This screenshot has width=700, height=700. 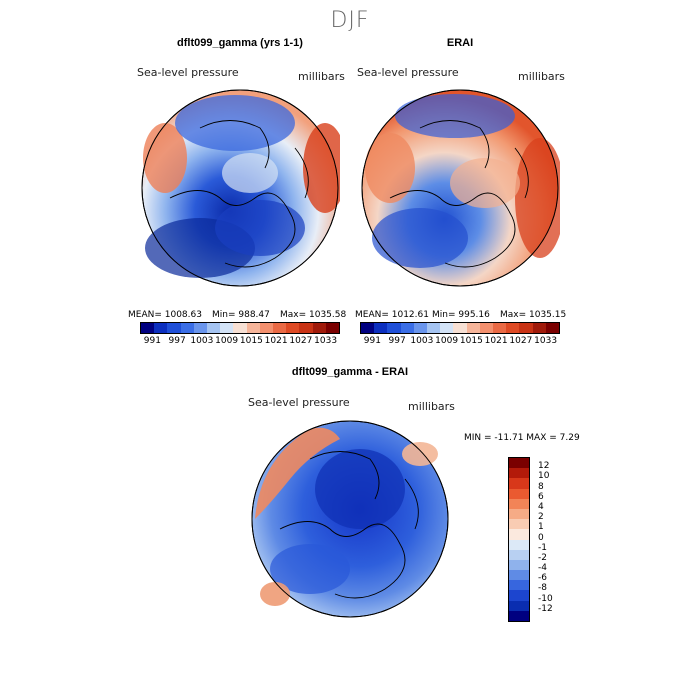 I want to click on diff-colorbar-tick-label: 8, so click(x=541, y=486).